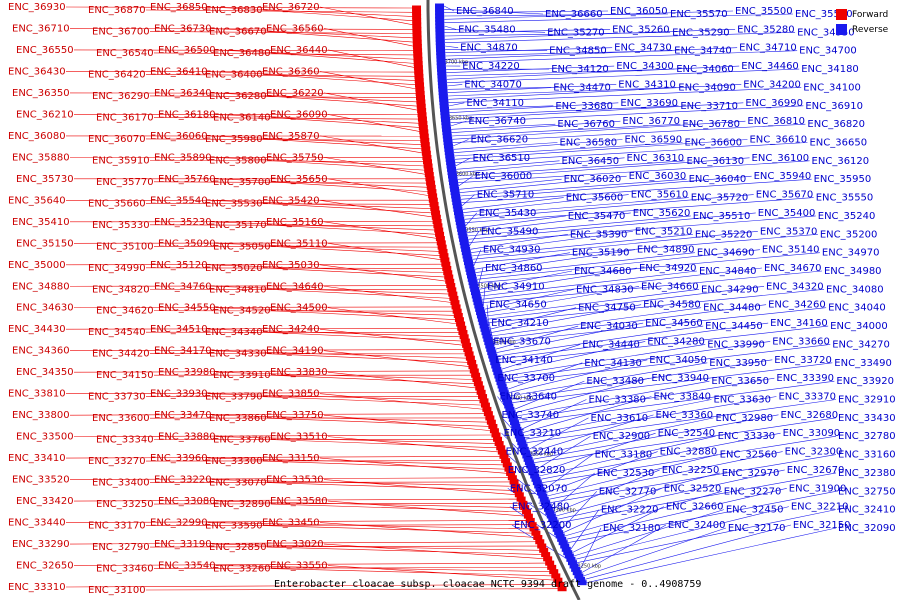 Image resolution: width=900 pixels, height=600 pixels. Describe the element at coordinates (803, 360) in the screenshot. I see `gene-label-reverse: ENC_33720` at that location.